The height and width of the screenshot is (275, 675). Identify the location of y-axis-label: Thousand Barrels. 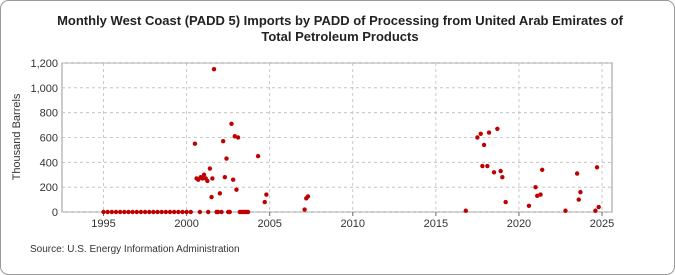
(17, 136).